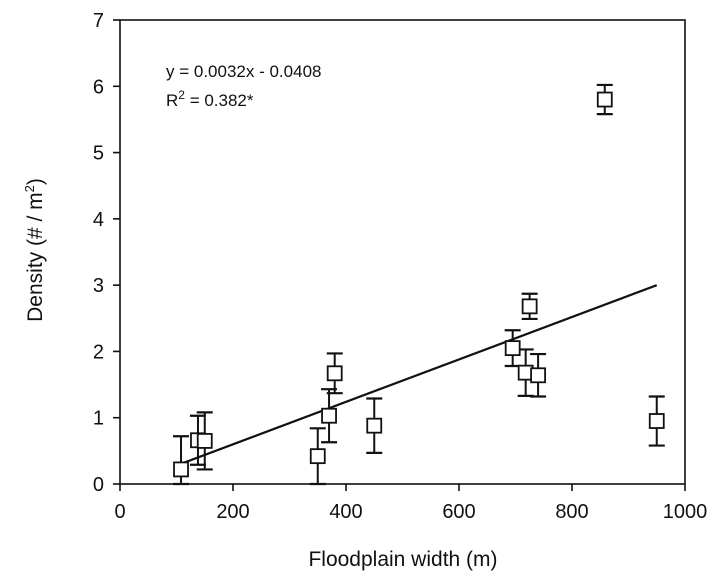 The image size is (721, 582). Describe the element at coordinates (219, 100) in the screenshot. I see `r-squared-value: = 0.382*` at that location.